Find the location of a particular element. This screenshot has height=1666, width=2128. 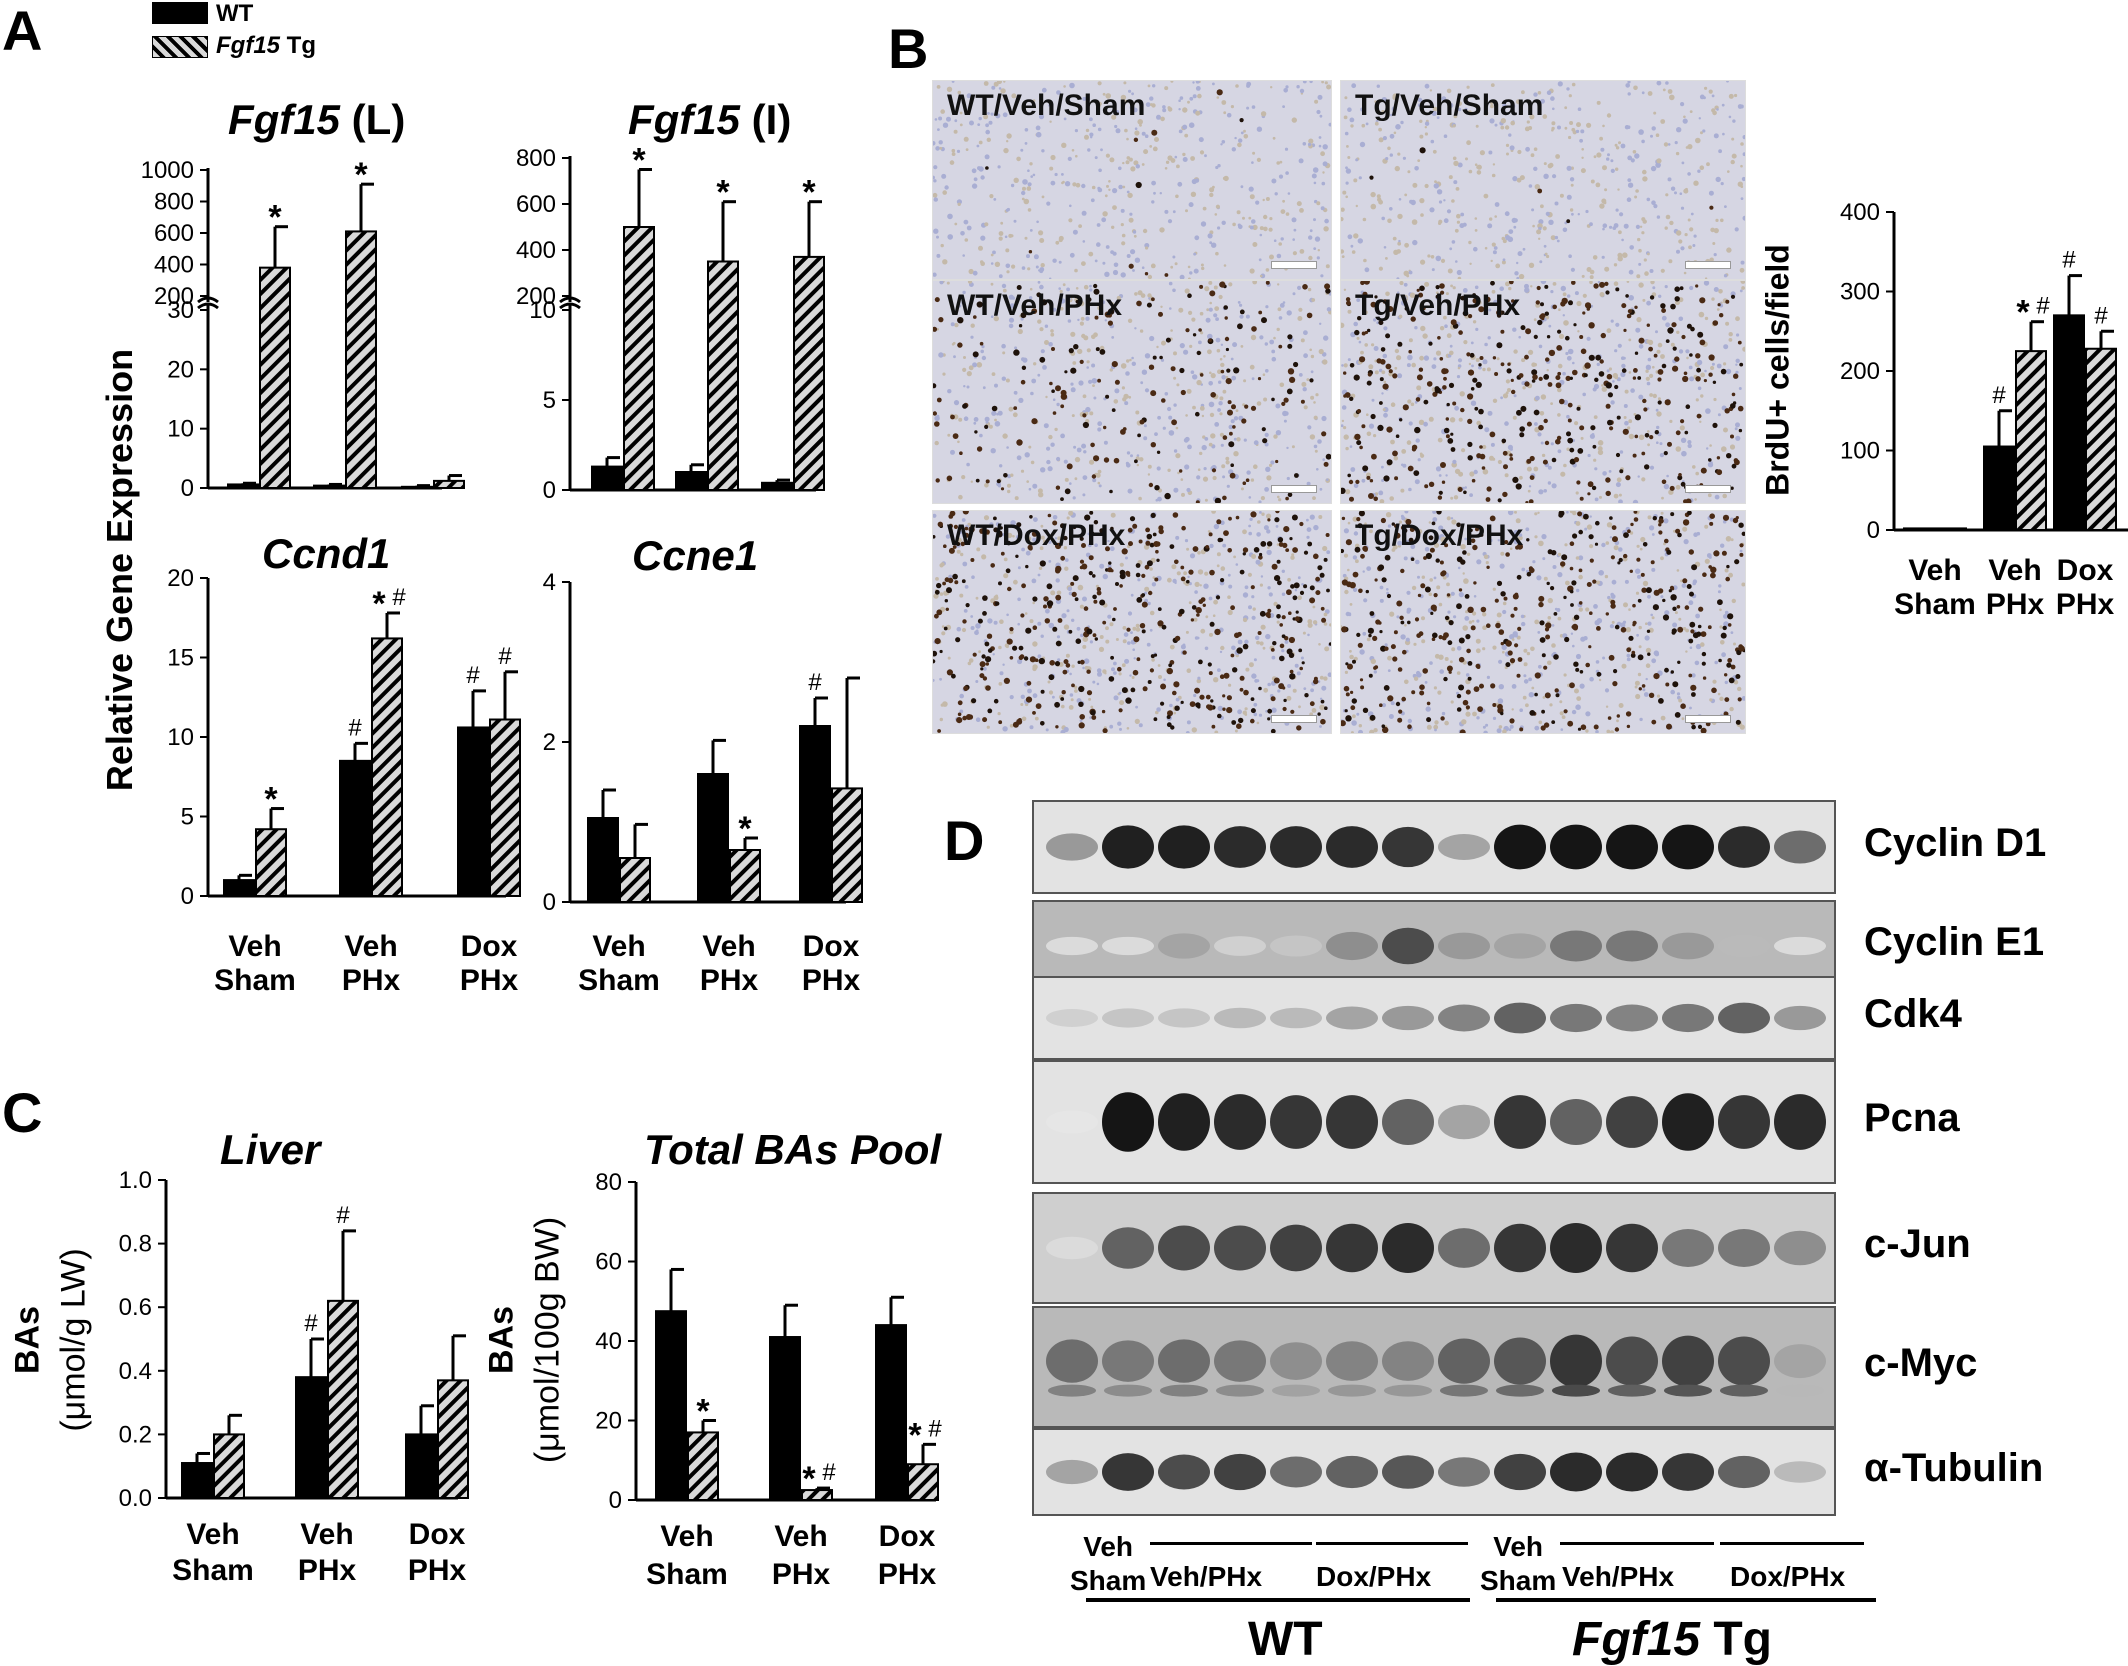

blot-band is located at coordinates (1296, 847).